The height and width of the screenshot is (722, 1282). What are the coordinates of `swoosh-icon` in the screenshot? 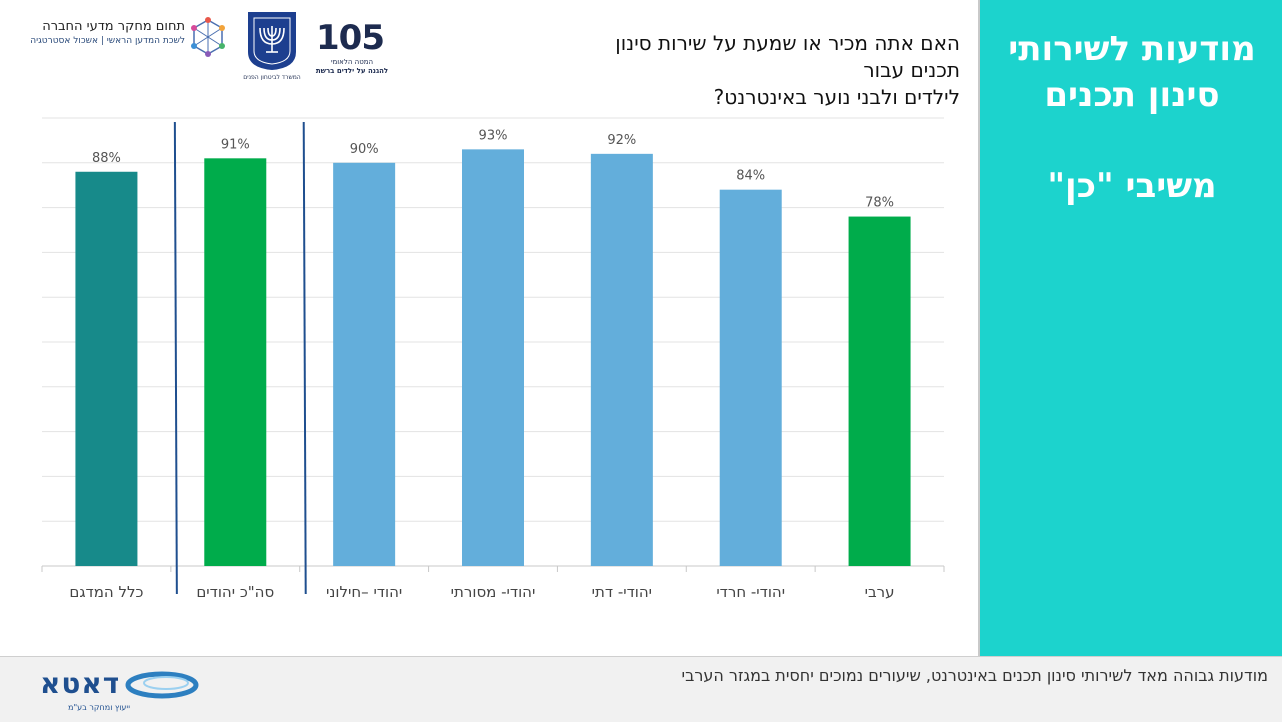 It's located at (162, 685).